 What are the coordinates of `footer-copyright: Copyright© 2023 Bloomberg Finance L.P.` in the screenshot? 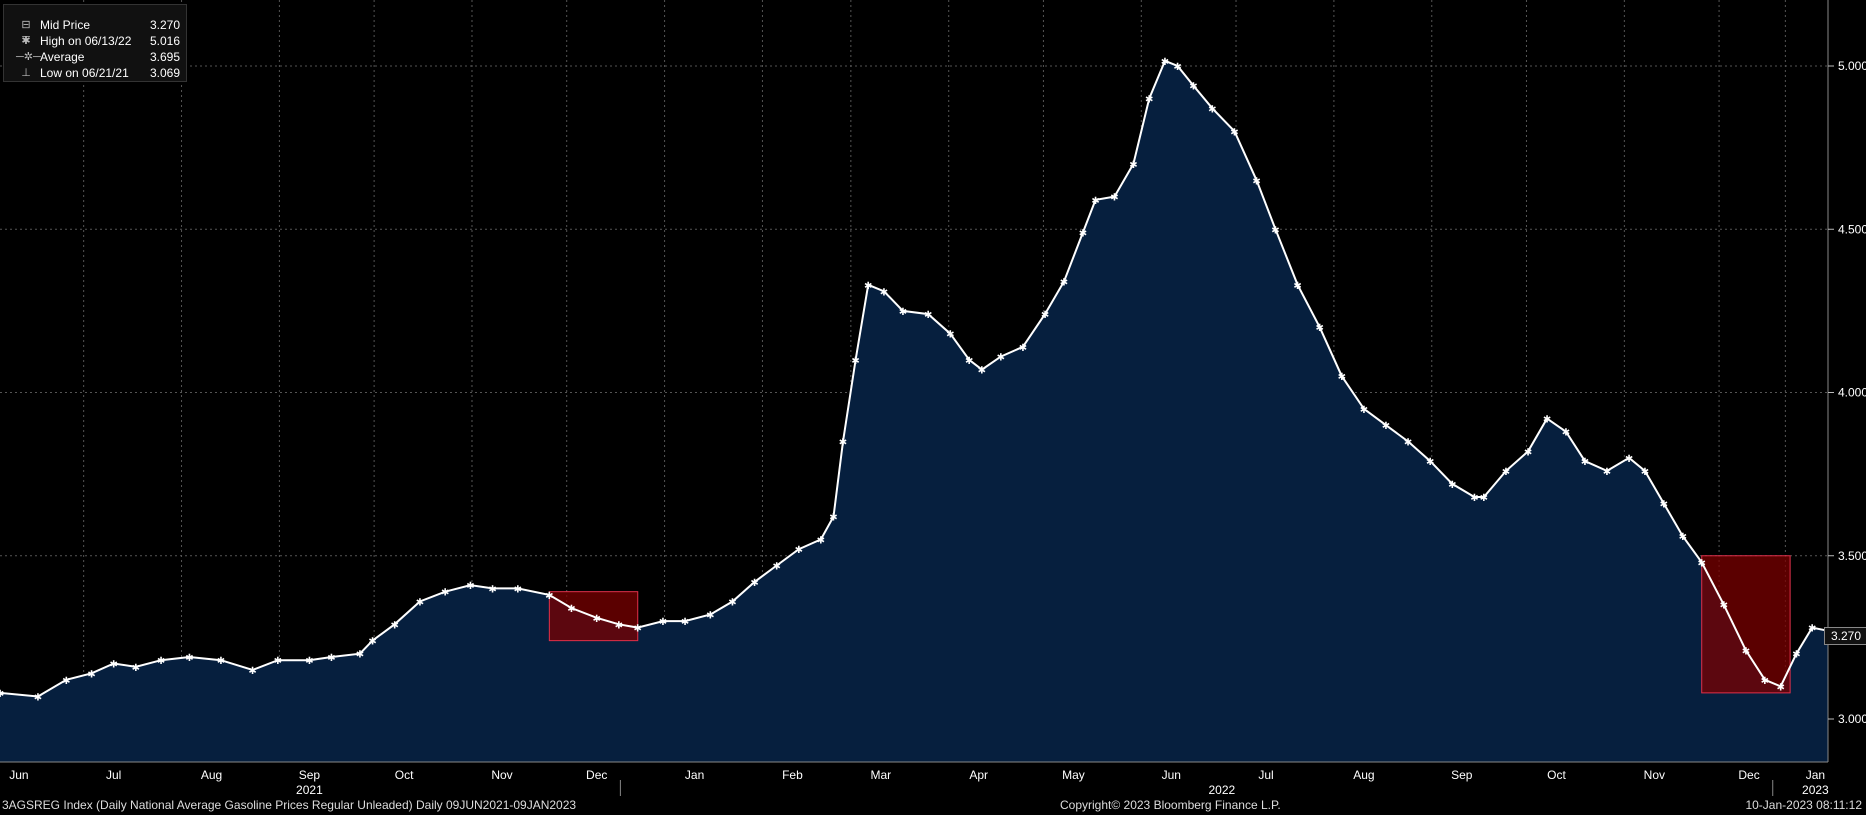 It's located at (1170, 805).